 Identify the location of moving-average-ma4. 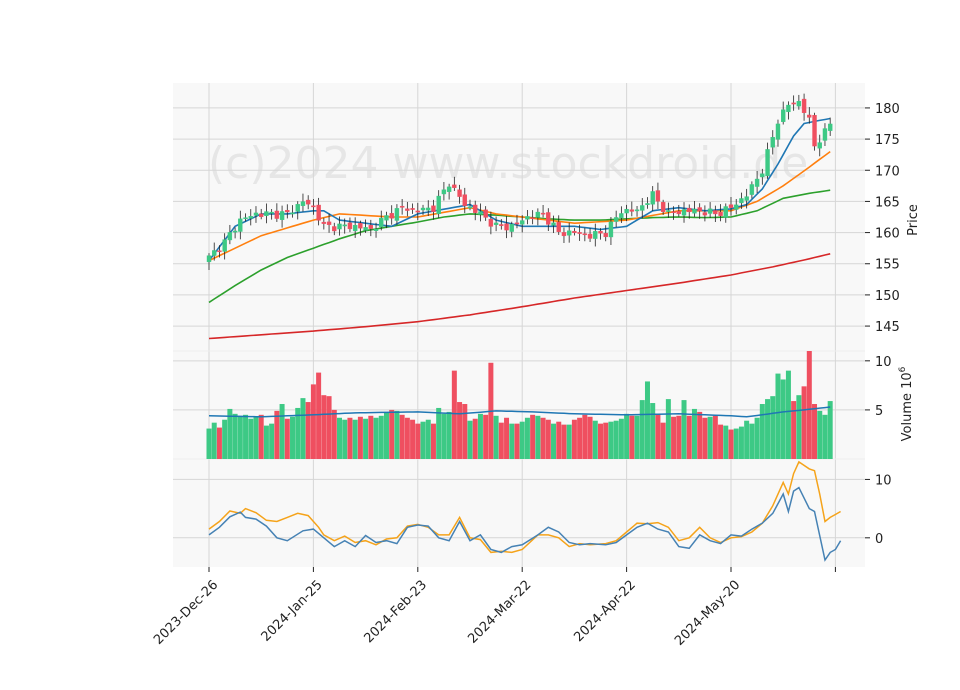
(519, 296).